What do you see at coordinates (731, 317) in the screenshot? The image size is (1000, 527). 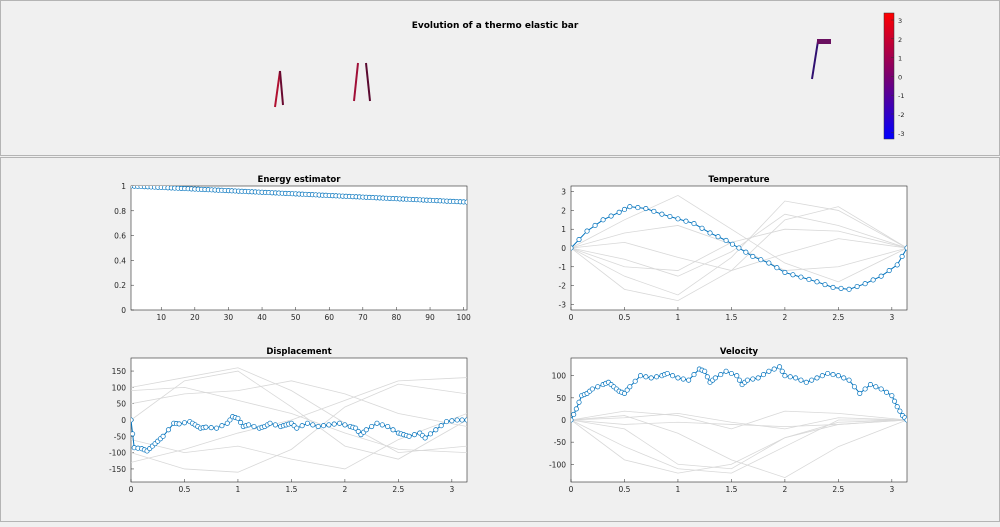 I see `x-tick-label: 1.5` at bounding box center [731, 317].